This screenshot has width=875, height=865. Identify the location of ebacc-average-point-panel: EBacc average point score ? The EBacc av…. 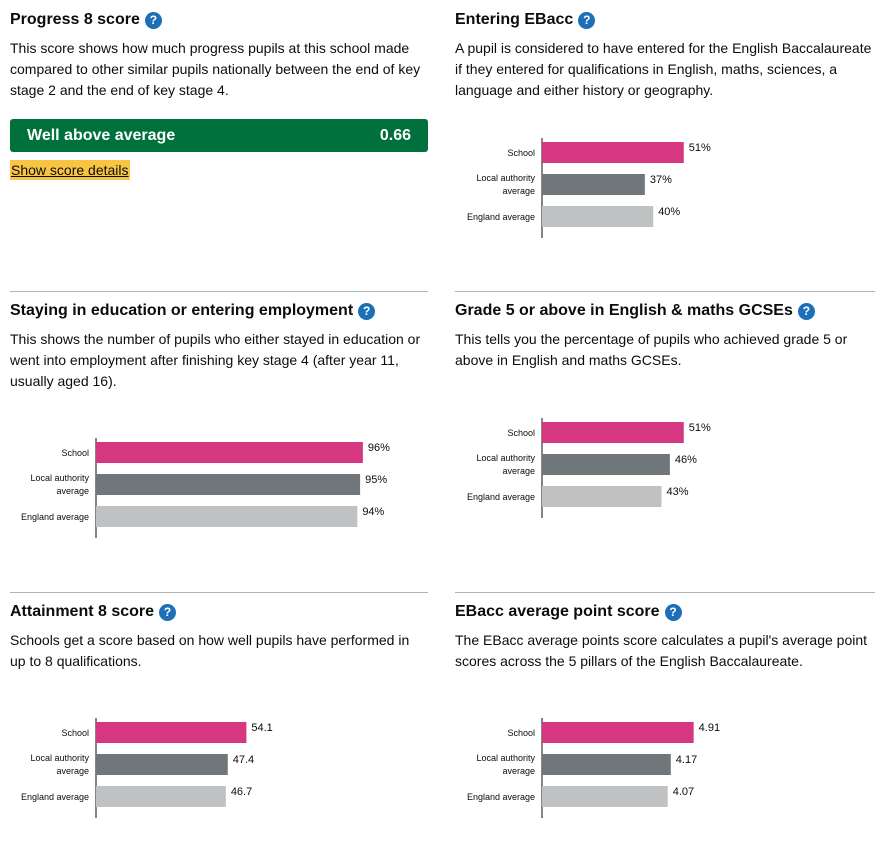
(664, 632).